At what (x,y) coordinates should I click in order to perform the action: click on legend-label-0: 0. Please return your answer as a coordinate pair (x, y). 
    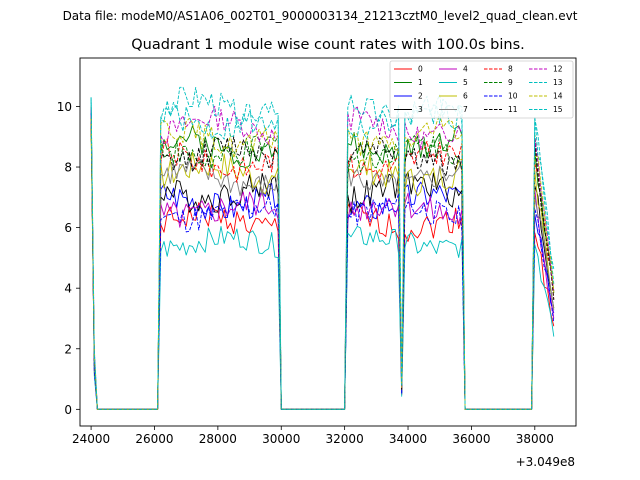
    Looking at the image, I should click on (420, 69).